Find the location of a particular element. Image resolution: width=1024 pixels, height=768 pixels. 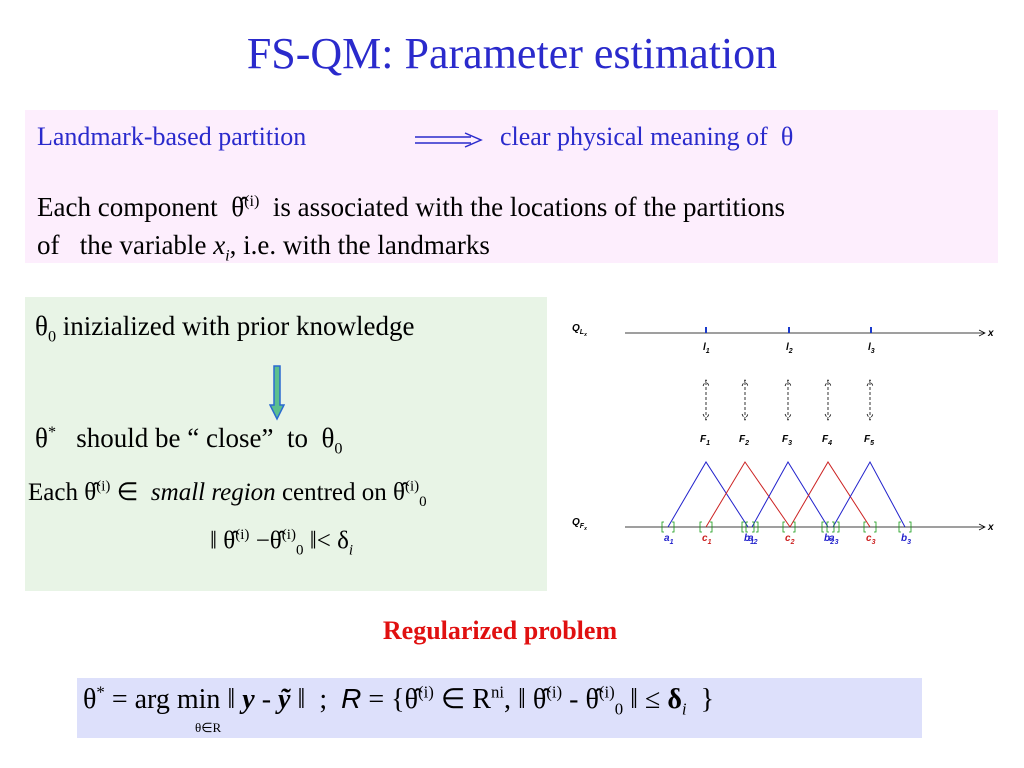

symbol: y is located at coordinates (248, 699).